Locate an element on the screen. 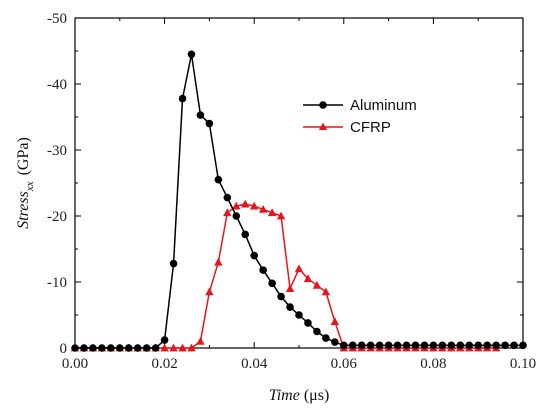 This screenshot has width=550, height=413. x-axis-title-main: Time is located at coordinates (284, 395).